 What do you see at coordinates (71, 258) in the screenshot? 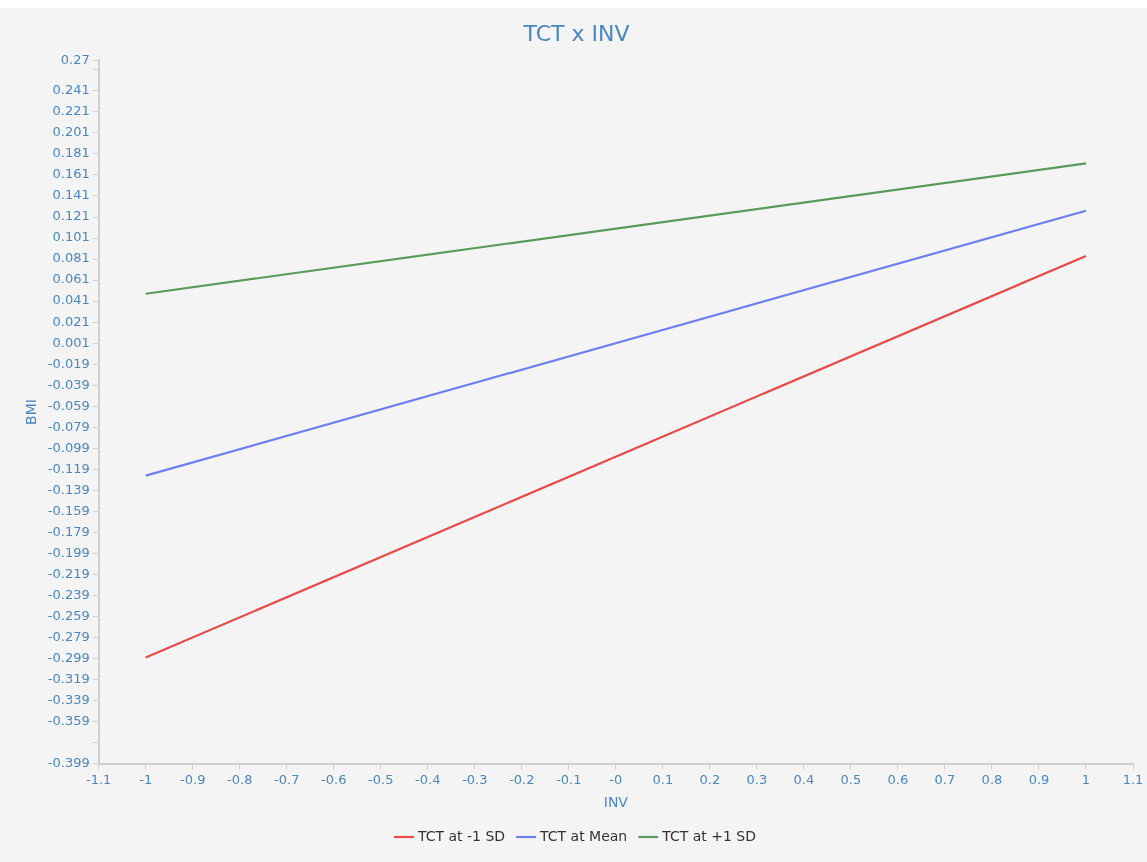
I see `y-tick-label: 0.081` at bounding box center [71, 258].